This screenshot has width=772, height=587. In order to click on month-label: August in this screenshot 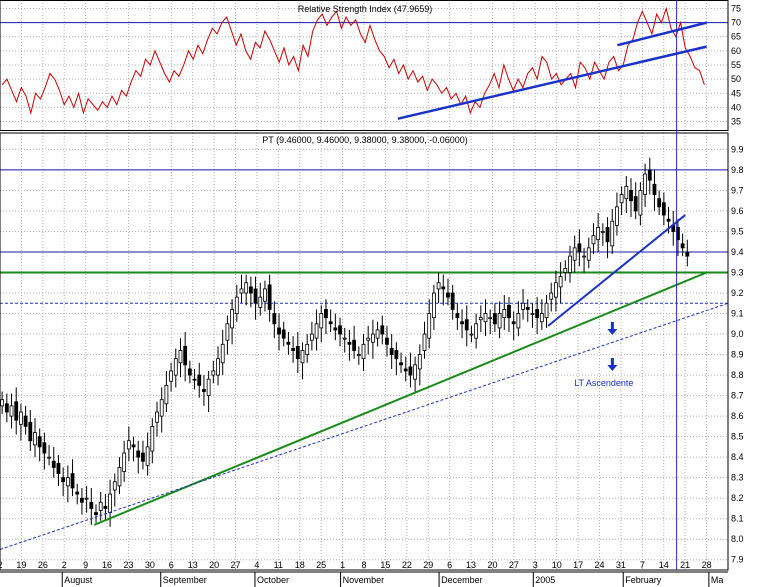, I will do `click(78, 580)`.